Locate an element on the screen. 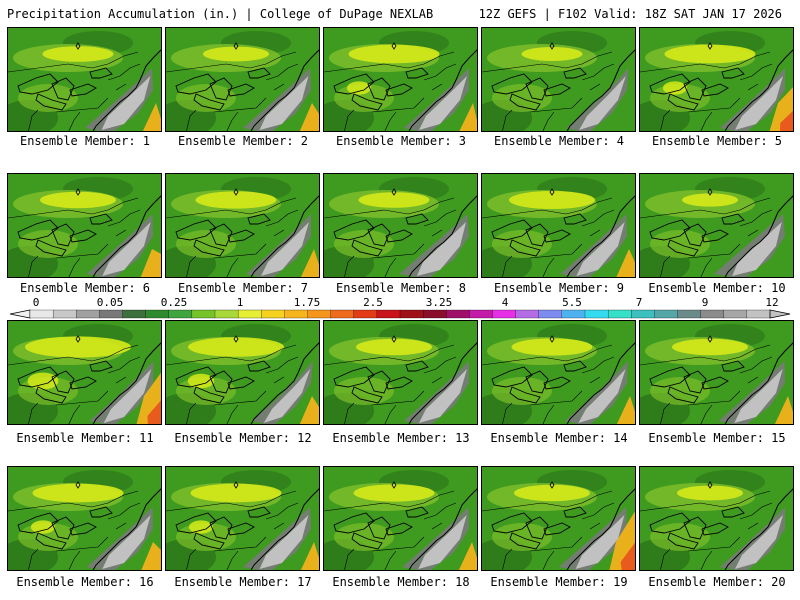  member-label: Ensemble Member: 16 is located at coordinates (85, 582).